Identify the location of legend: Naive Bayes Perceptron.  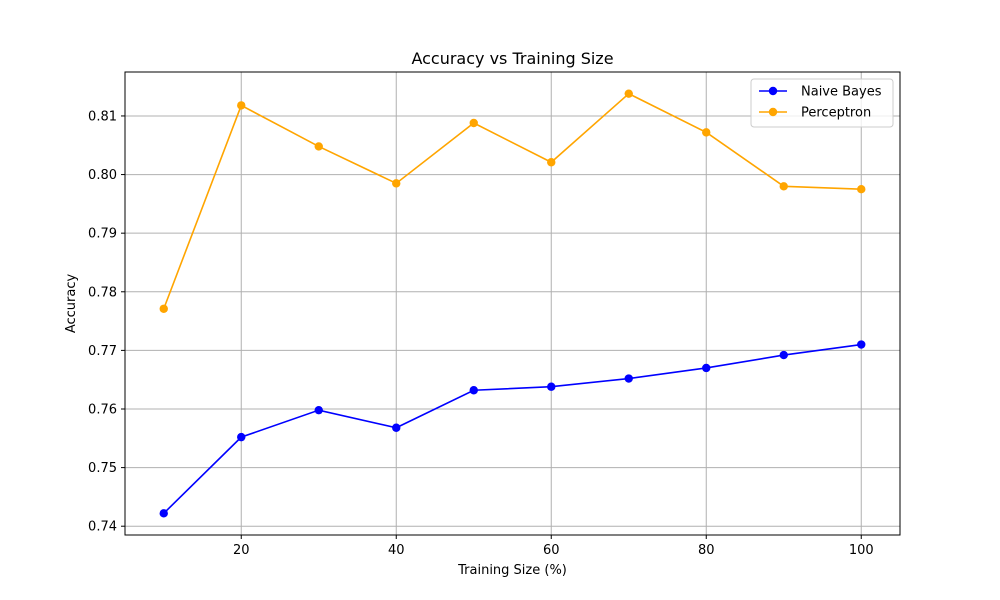
(822, 103).